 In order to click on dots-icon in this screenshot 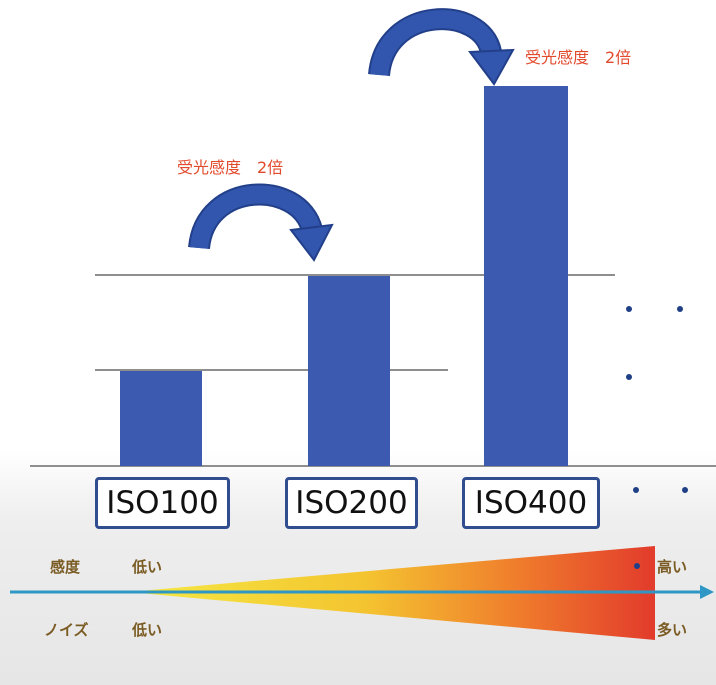, I will do `click(657, 437)`.